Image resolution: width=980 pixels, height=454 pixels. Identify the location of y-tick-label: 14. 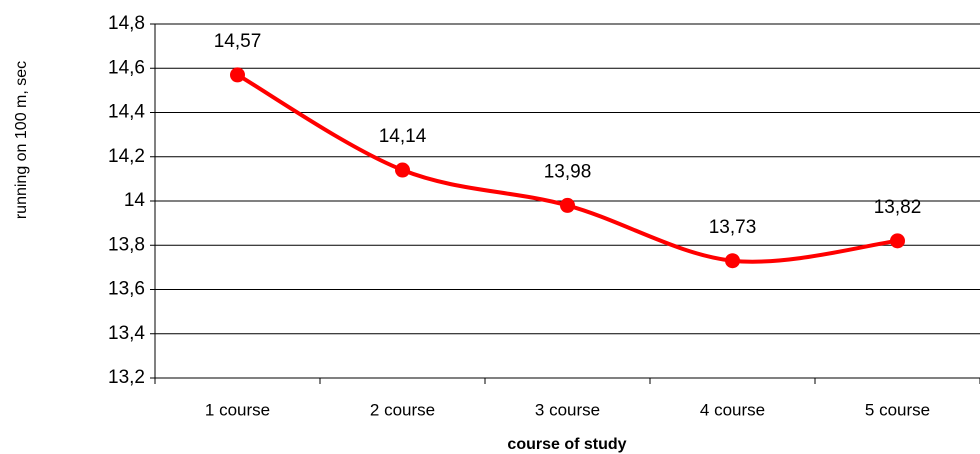
(135, 200).